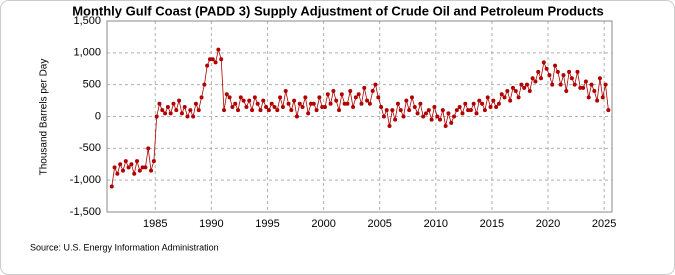  What do you see at coordinates (155, 224) in the screenshot?
I see `x-tick-label: 1985` at bounding box center [155, 224].